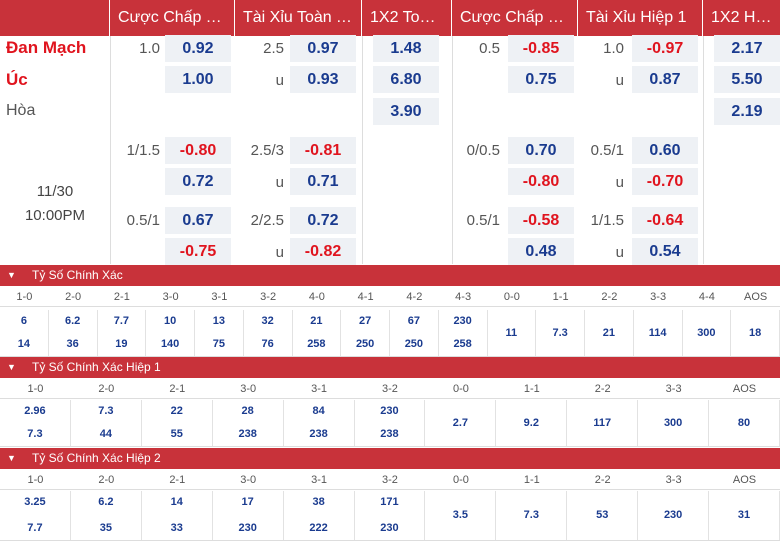  Describe the element at coordinates (323, 220) in the screenshot. I see `ft-ou-odds: 0.72` at that location.